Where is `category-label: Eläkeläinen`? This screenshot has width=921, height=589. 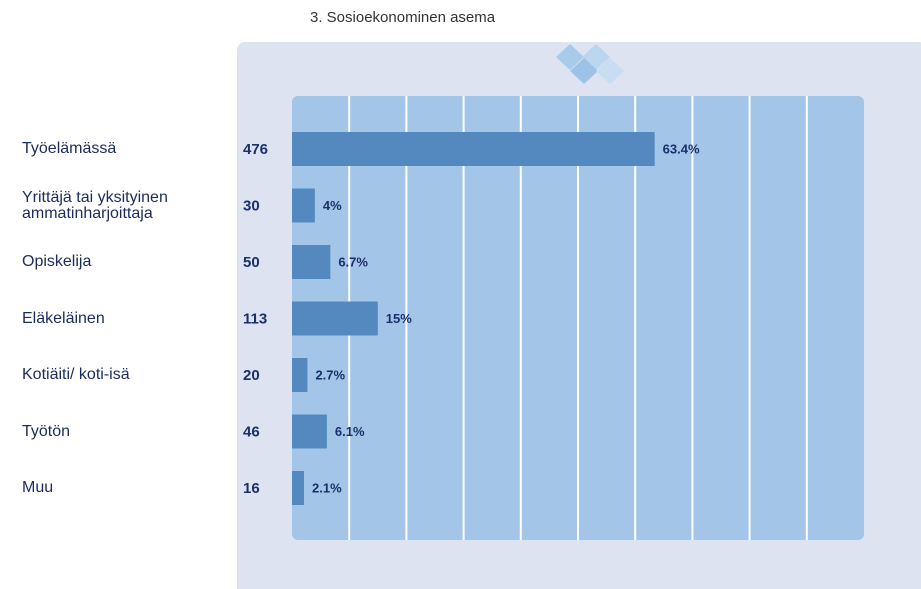 category-label: Eläkeläinen is located at coordinates (63, 318).